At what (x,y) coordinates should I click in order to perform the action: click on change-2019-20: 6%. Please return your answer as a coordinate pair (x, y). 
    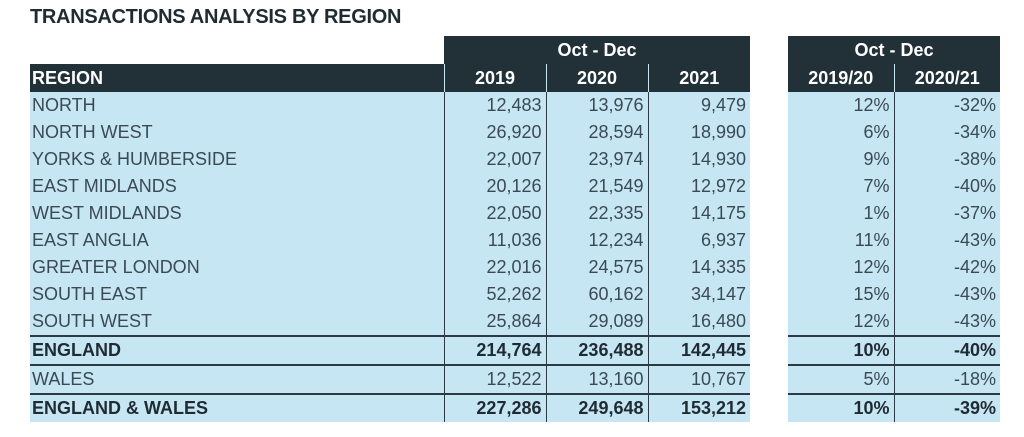
    Looking at the image, I should click on (841, 132).